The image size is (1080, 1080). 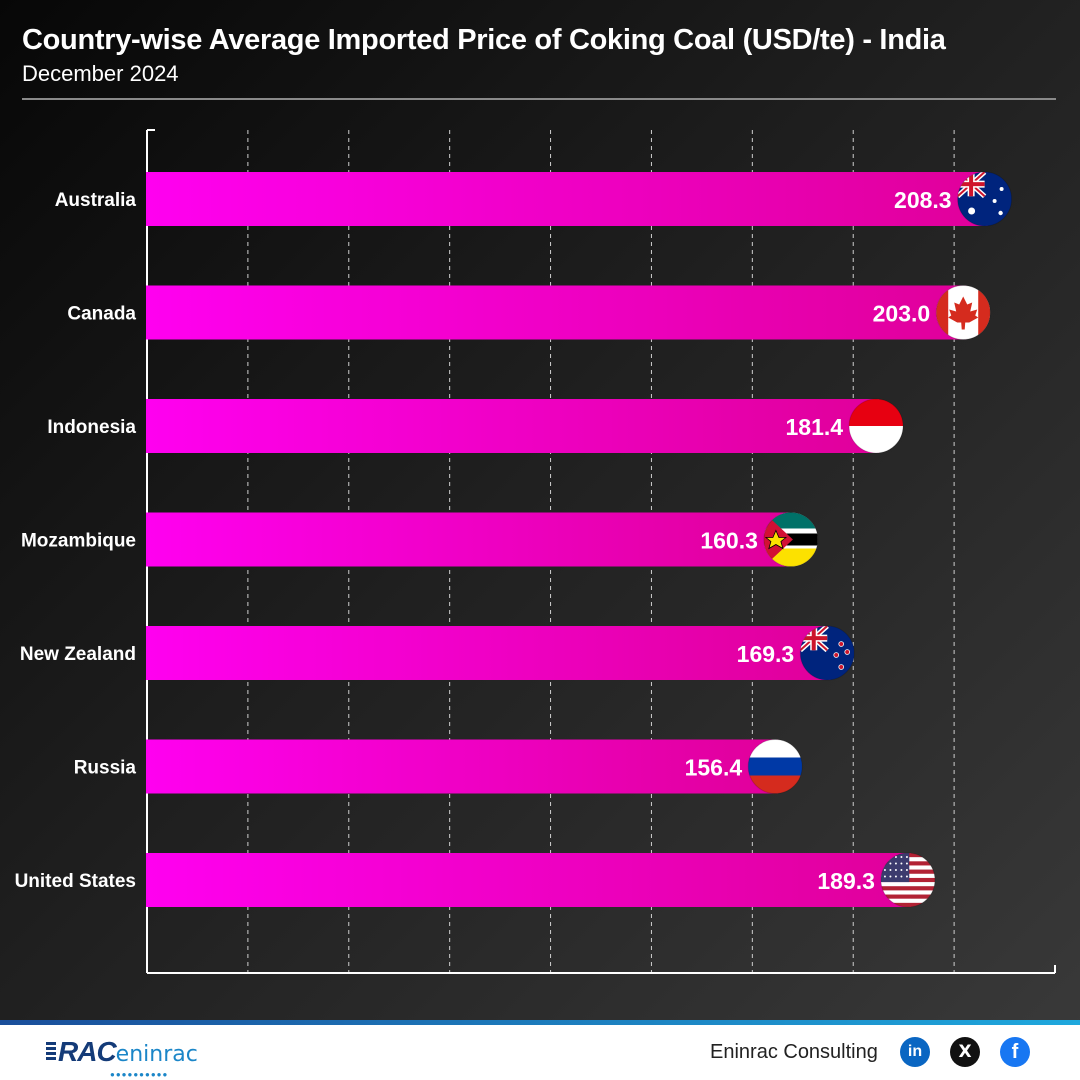 I want to click on logo-primary-text: RAC, so click(x=87, y=1051).